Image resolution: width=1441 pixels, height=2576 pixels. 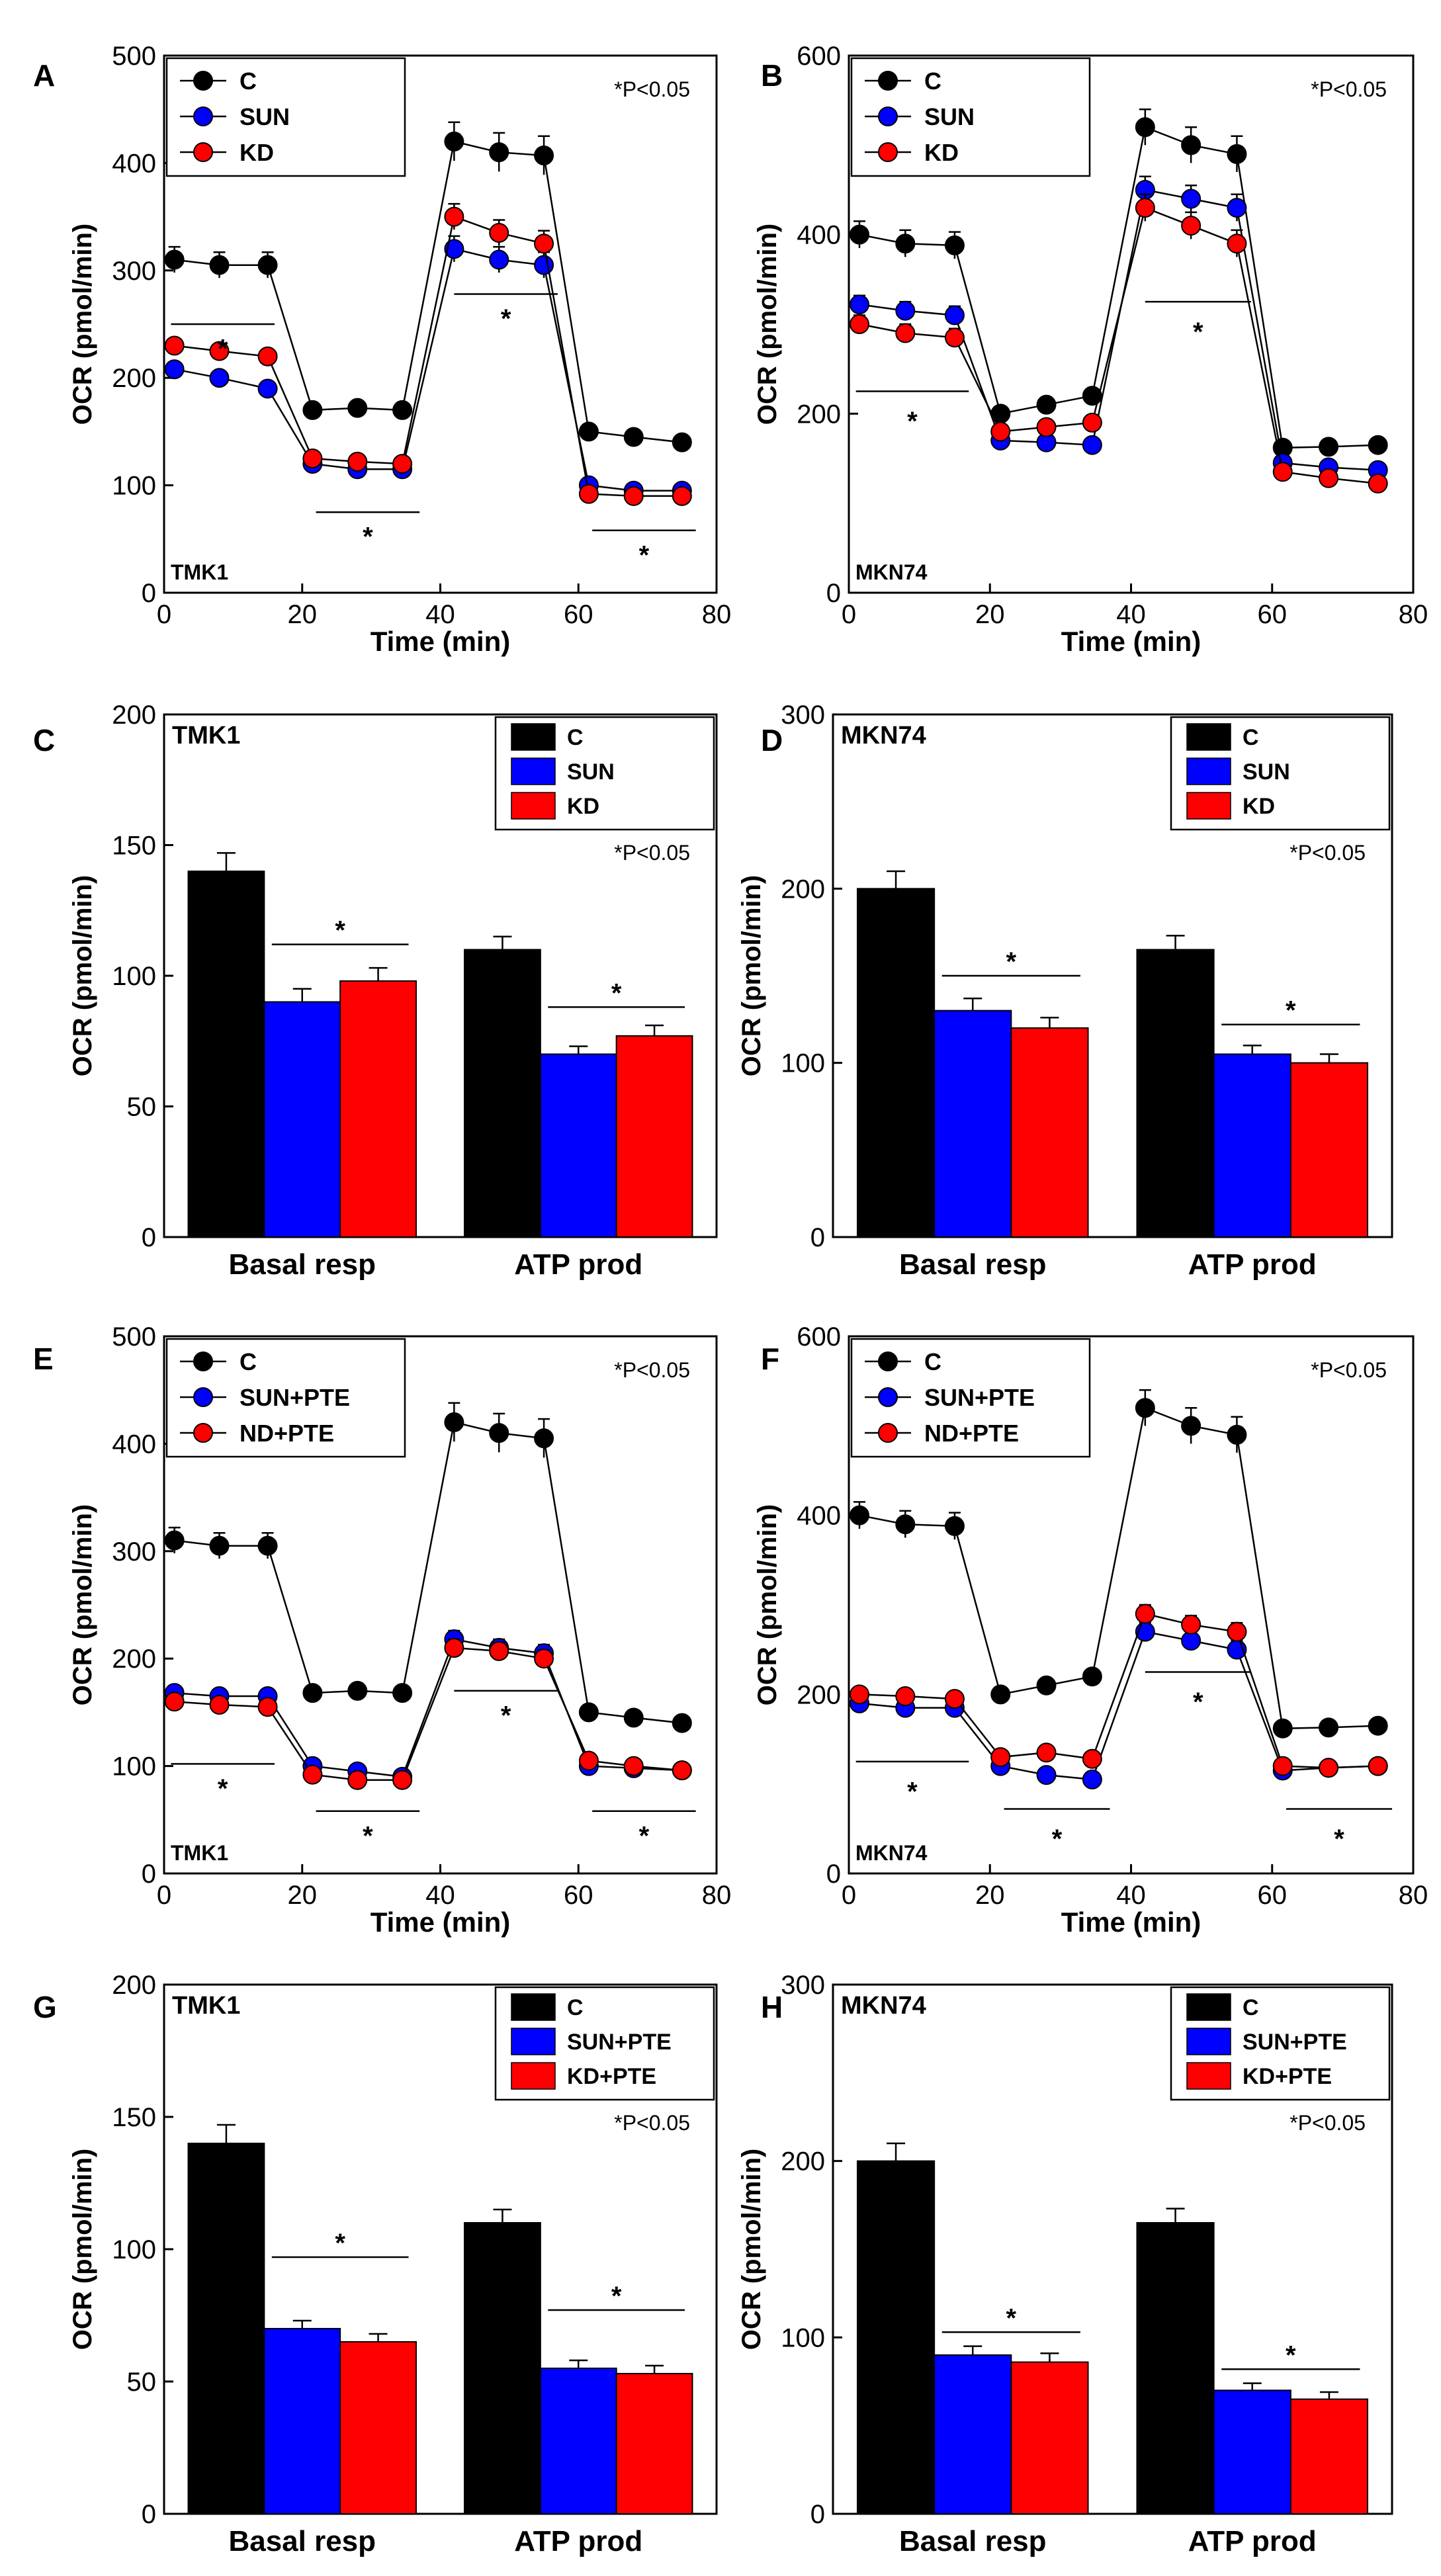 I want to click on plot-frame, so click(x=1113, y=975).